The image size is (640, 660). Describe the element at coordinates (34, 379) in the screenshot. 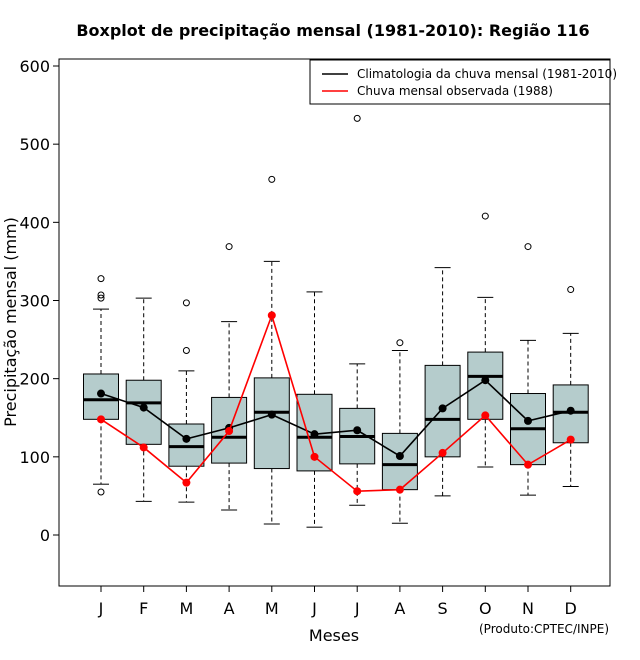

I see `y-tick-label: 200` at that location.